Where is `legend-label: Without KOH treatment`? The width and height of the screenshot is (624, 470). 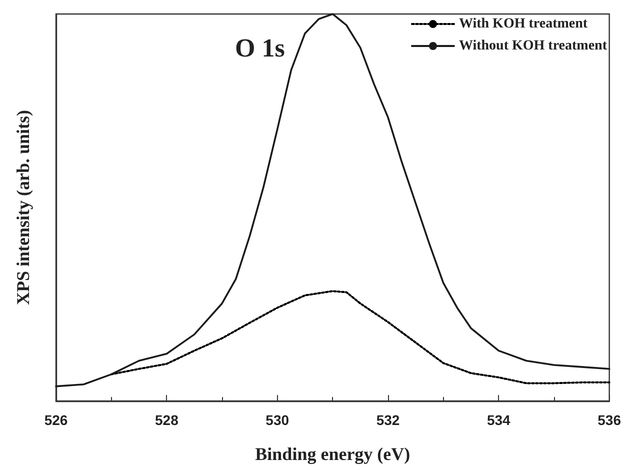
legend-label: Without KOH treatment is located at coordinates (533, 46).